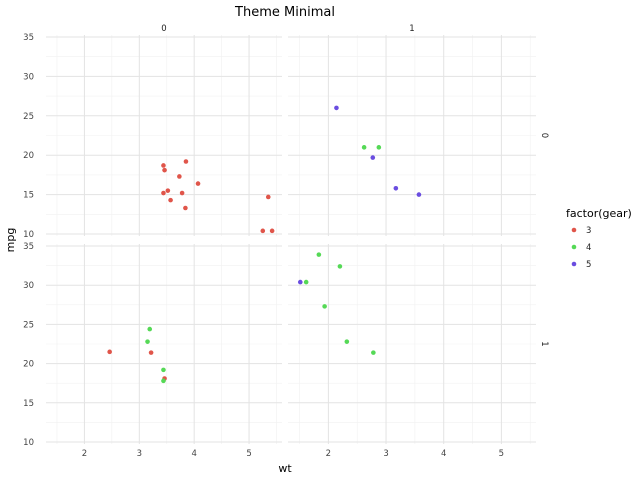  I want to click on legend-label: 5, so click(588, 265).